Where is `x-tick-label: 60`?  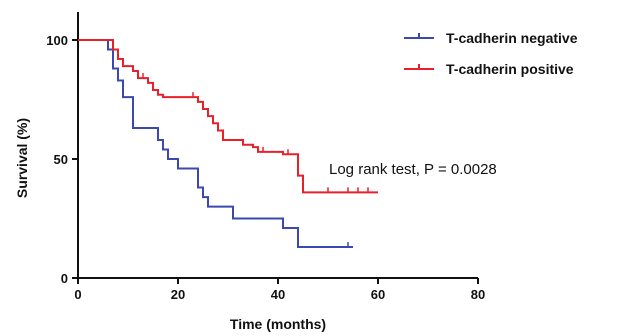 x-tick-label: 60 is located at coordinates (378, 294).